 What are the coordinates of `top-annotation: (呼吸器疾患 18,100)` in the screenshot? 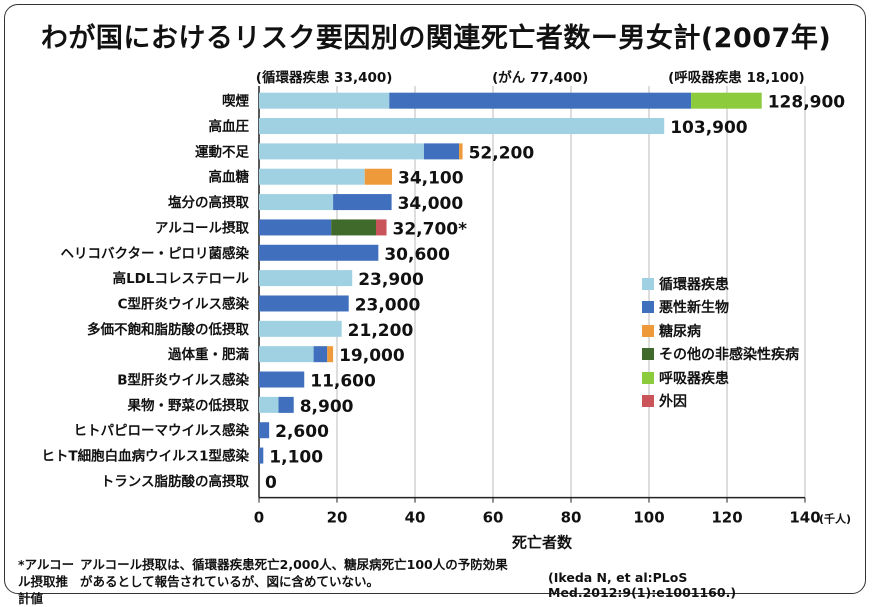 It's located at (736, 77).